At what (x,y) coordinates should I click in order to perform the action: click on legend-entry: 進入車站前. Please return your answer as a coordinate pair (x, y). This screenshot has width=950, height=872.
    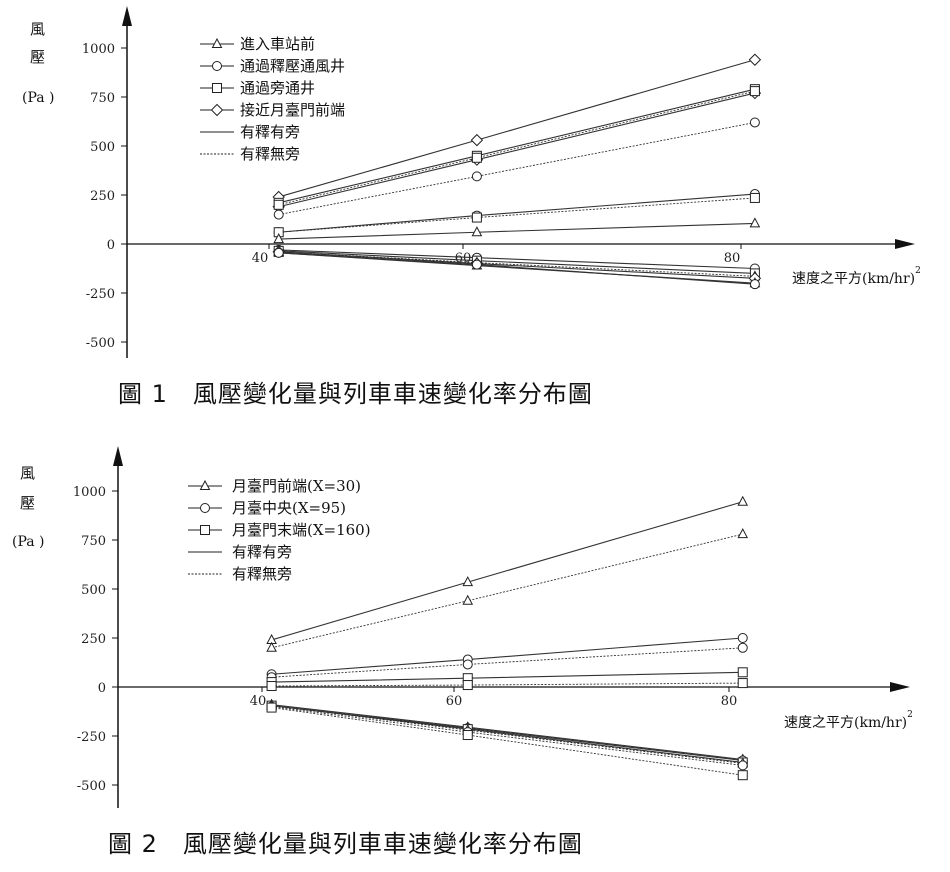
    Looking at the image, I should click on (277, 44).